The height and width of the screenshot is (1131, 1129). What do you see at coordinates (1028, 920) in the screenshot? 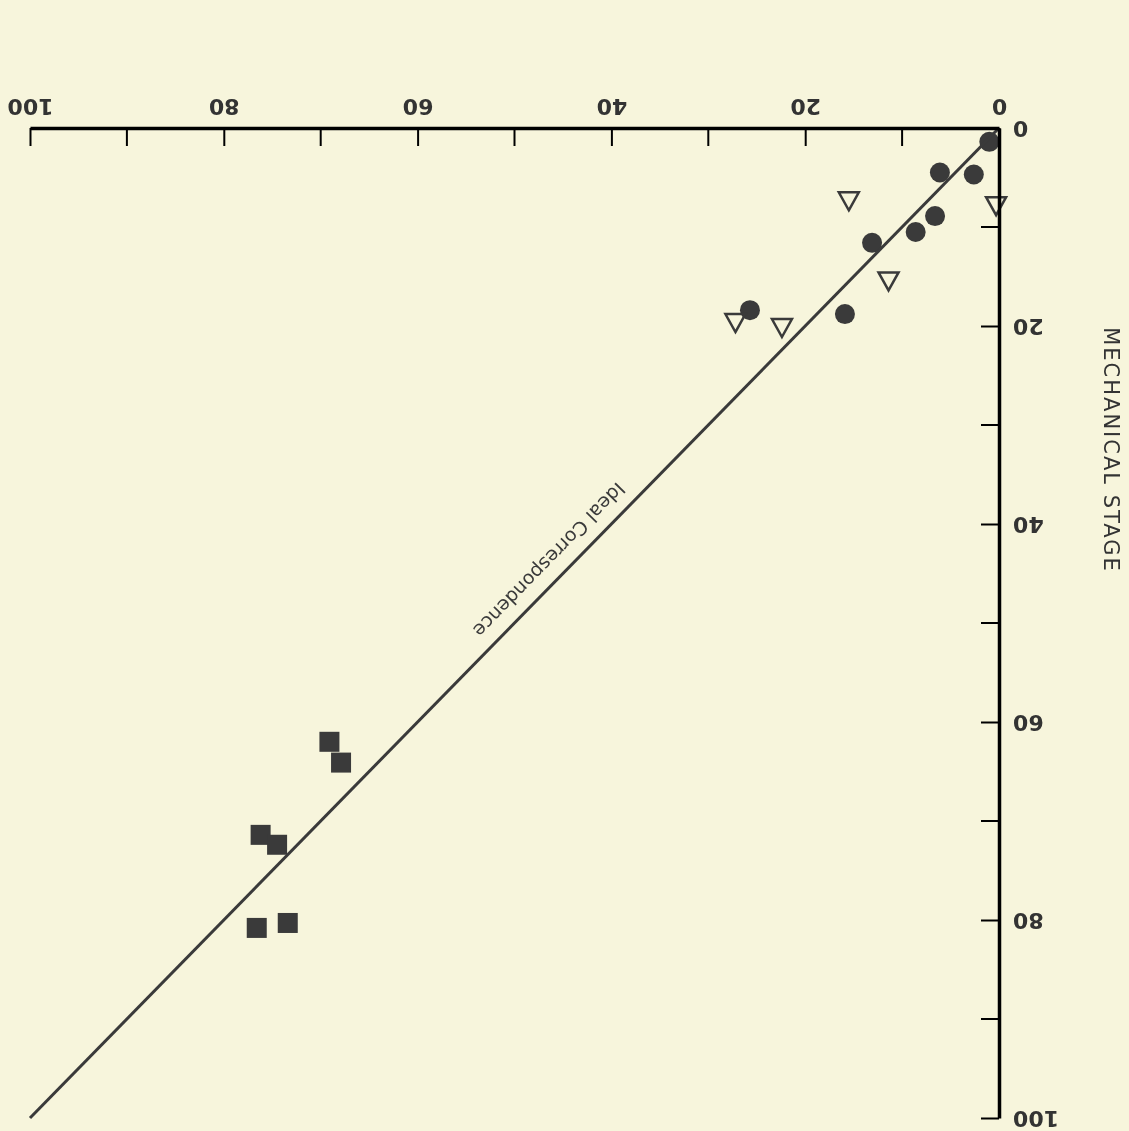
I see `y-tick-label: 80` at bounding box center [1028, 920].